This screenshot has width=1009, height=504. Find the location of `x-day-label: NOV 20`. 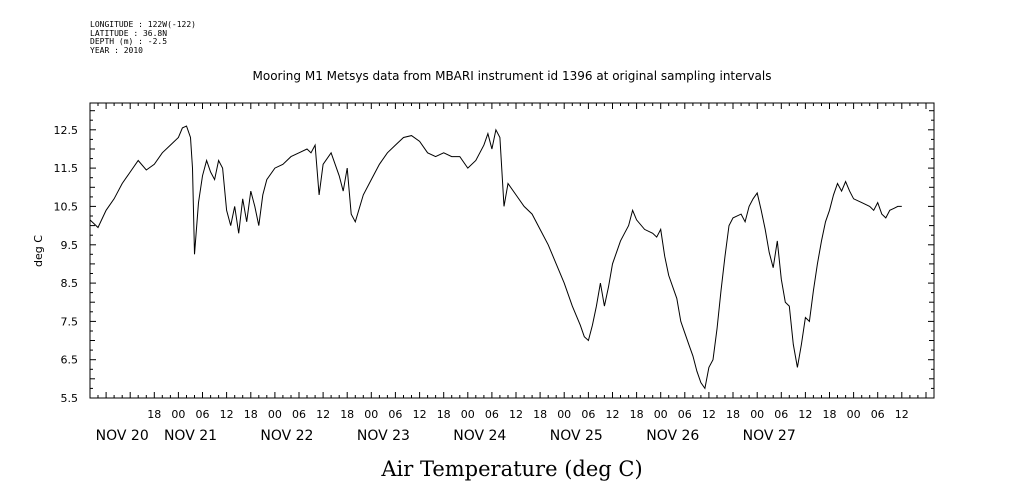

x-day-label: NOV 20 is located at coordinates (122, 436).